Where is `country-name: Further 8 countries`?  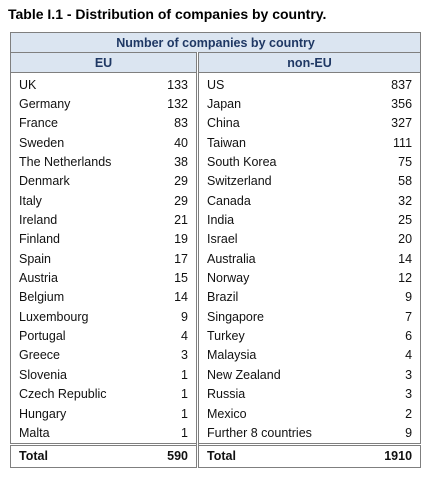
country-name: Further 8 countries is located at coordinates (259, 432).